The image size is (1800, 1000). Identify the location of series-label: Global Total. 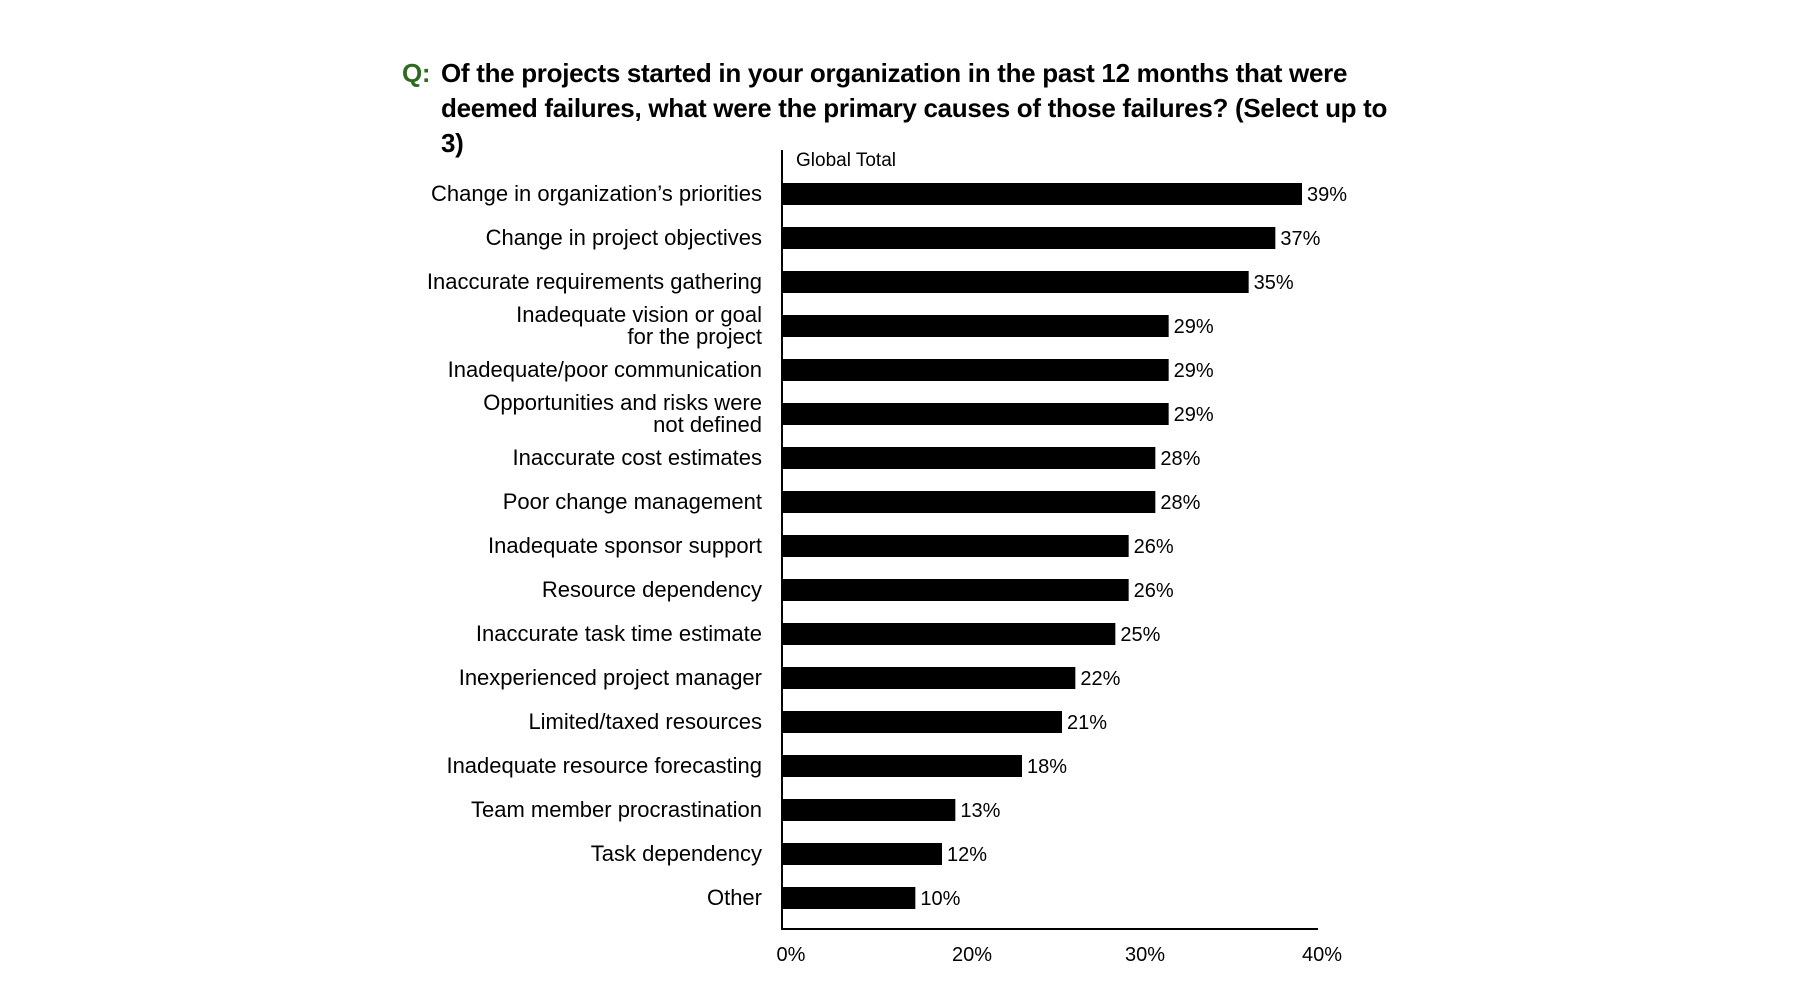
(846, 160).